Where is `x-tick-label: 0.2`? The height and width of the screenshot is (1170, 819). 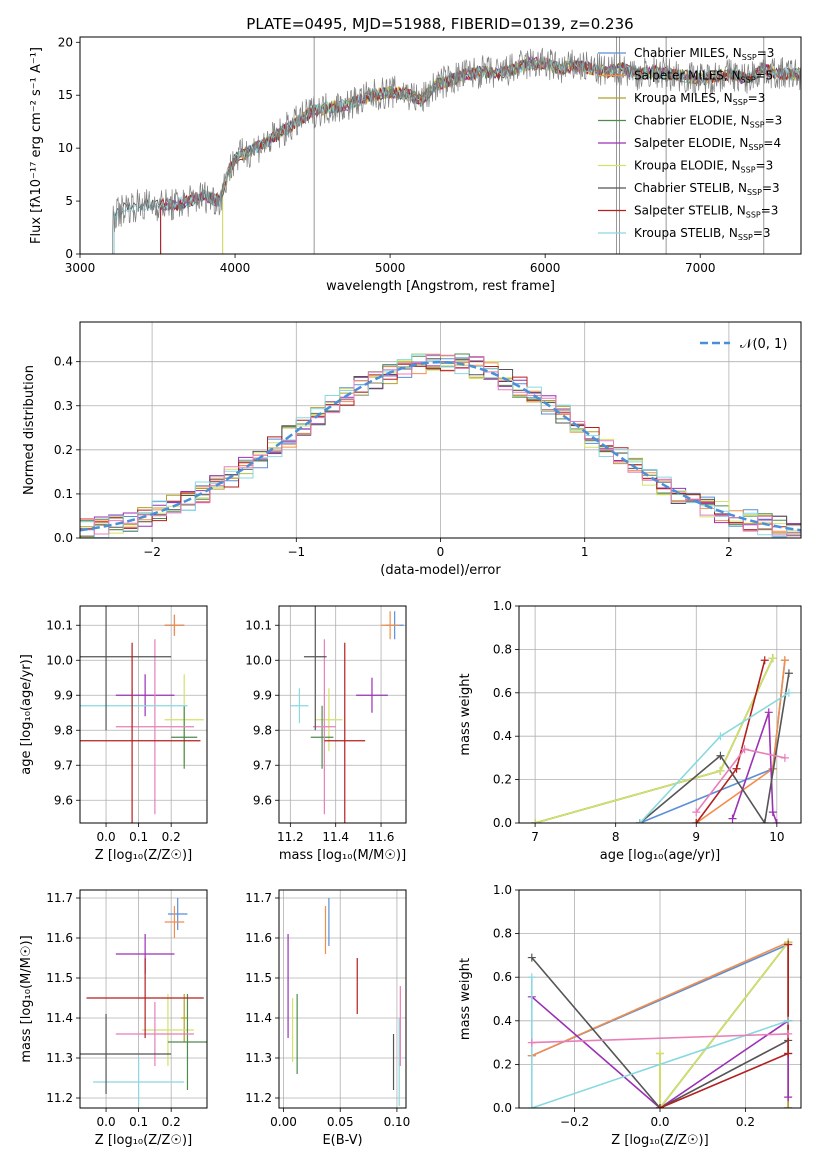 x-tick-label: 0.2 is located at coordinates (745, 1122).